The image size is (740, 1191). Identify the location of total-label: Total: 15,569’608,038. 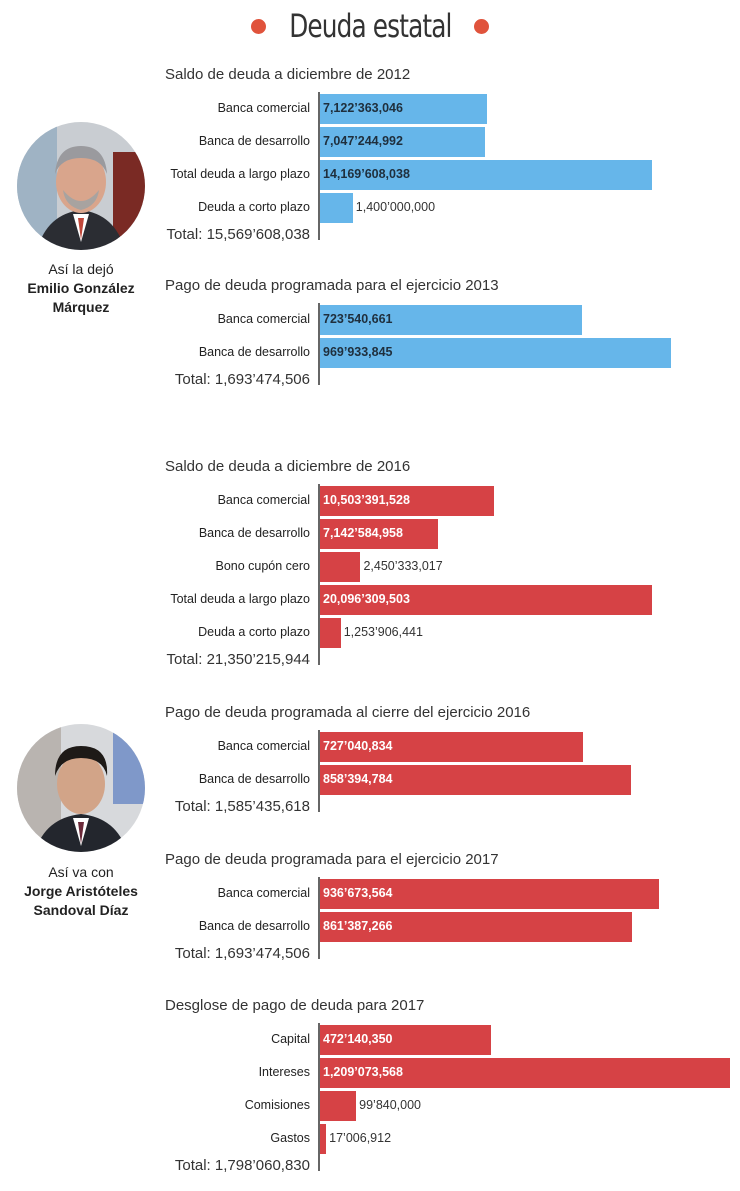
(238, 234).